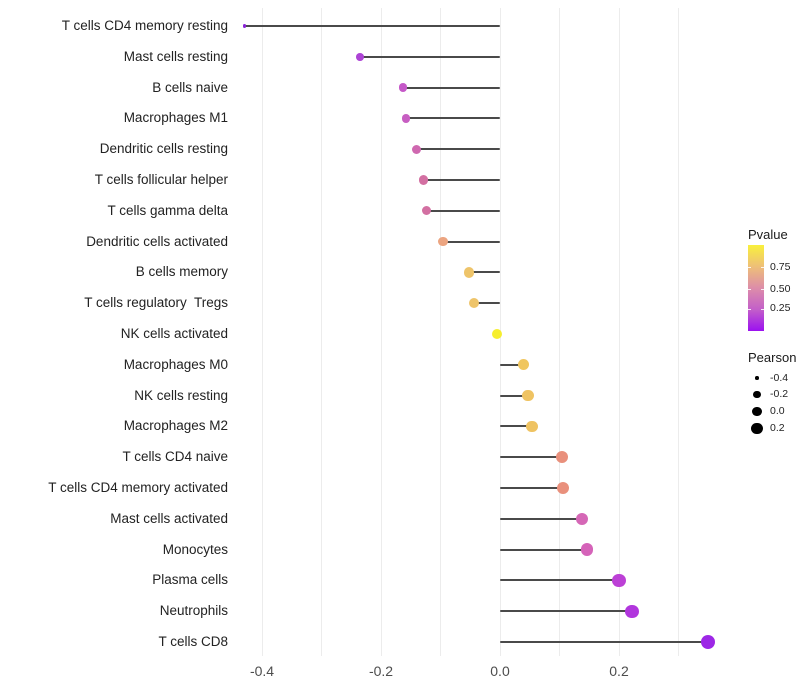 Image resolution: width=800 pixels, height=700 pixels. What do you see at coordinates (780, 266) in the screenshot?
I see `colorbar-tick-label: 0.75` at bounding box center [780, 266].